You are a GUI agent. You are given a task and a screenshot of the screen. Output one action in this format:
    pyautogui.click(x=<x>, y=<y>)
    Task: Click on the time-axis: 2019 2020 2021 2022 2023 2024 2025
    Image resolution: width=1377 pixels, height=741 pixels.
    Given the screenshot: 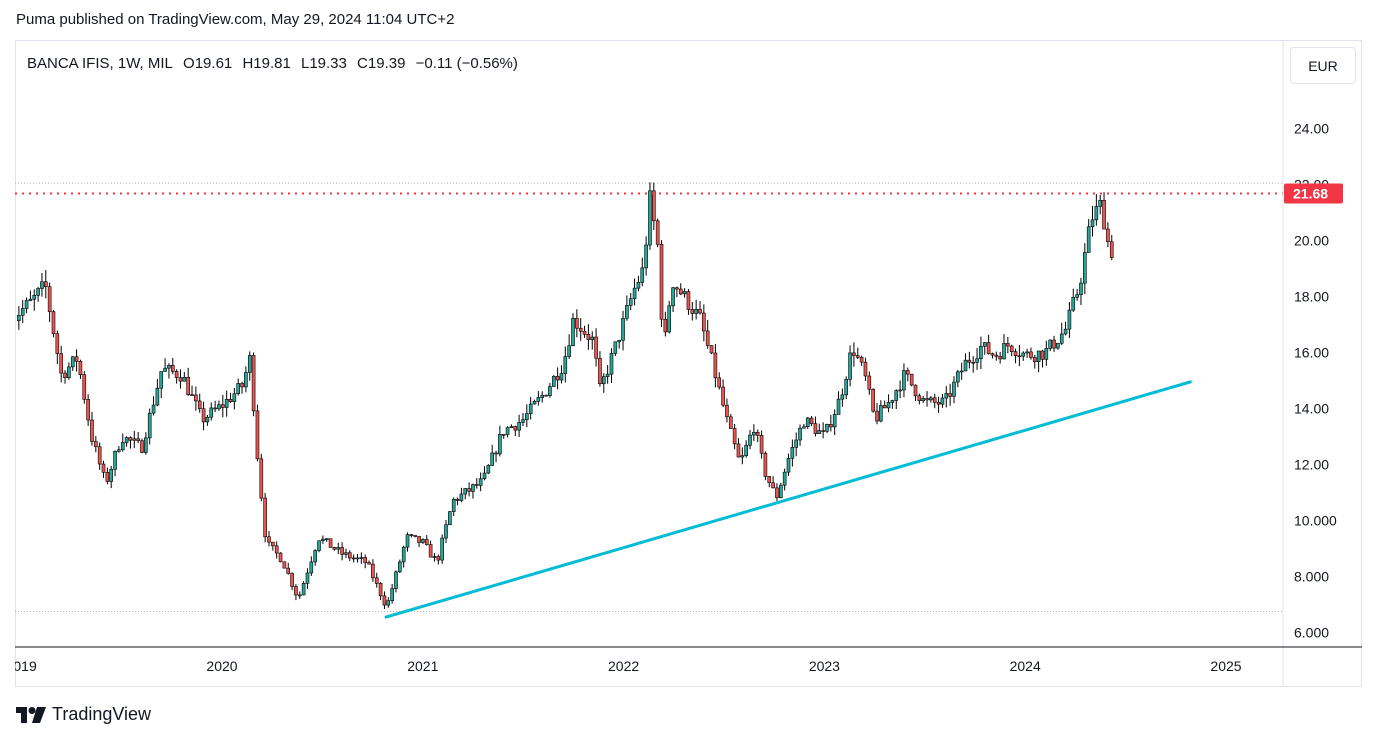 What is the action you would take?
    pyautogui.click(x=624, y=666)
    